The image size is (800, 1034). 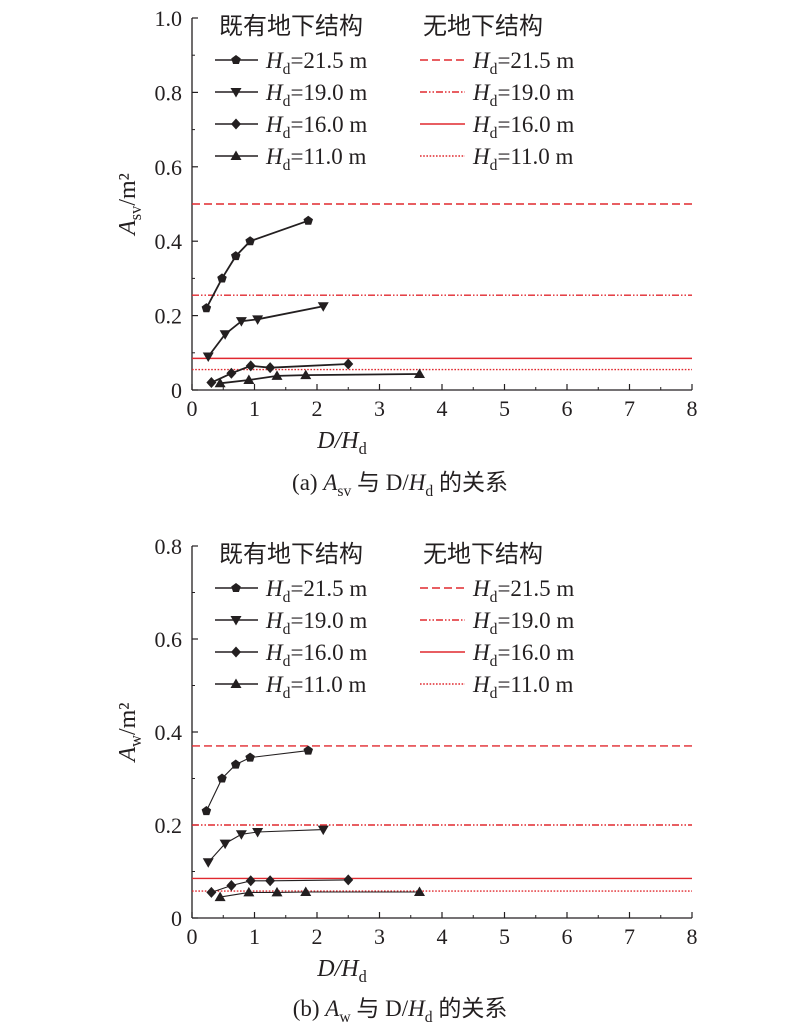 I want to click on y-tick-label: 1.0, so click(x=169, y=18).